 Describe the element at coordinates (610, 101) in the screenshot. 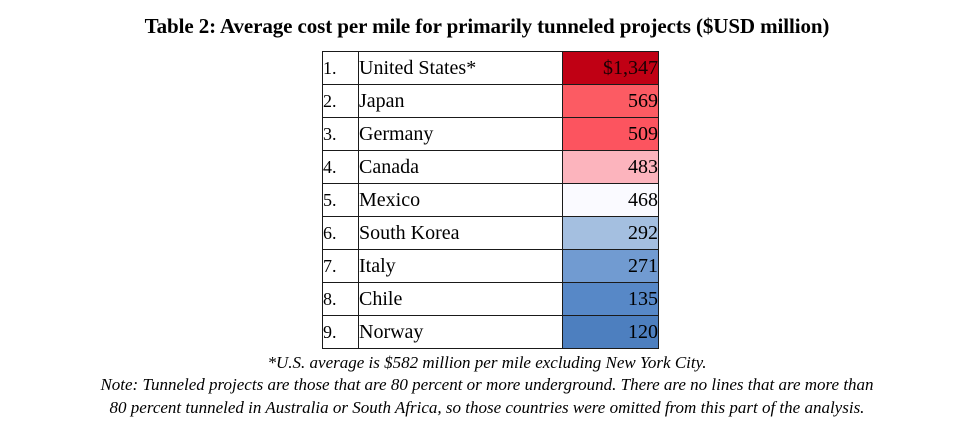

I see `value-cell: 569` at that location.